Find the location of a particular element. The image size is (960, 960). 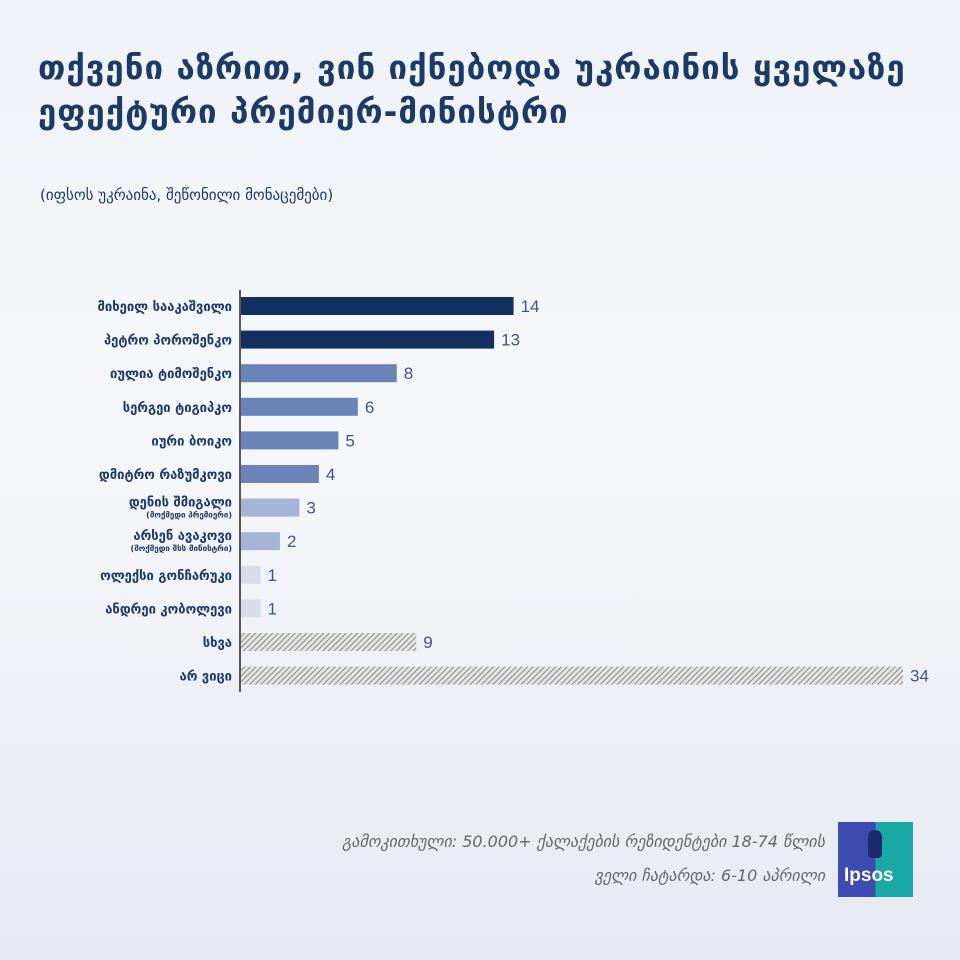

category-sublabel: (მოქმედი პრემიერი) is located at coordinates (189, 515).